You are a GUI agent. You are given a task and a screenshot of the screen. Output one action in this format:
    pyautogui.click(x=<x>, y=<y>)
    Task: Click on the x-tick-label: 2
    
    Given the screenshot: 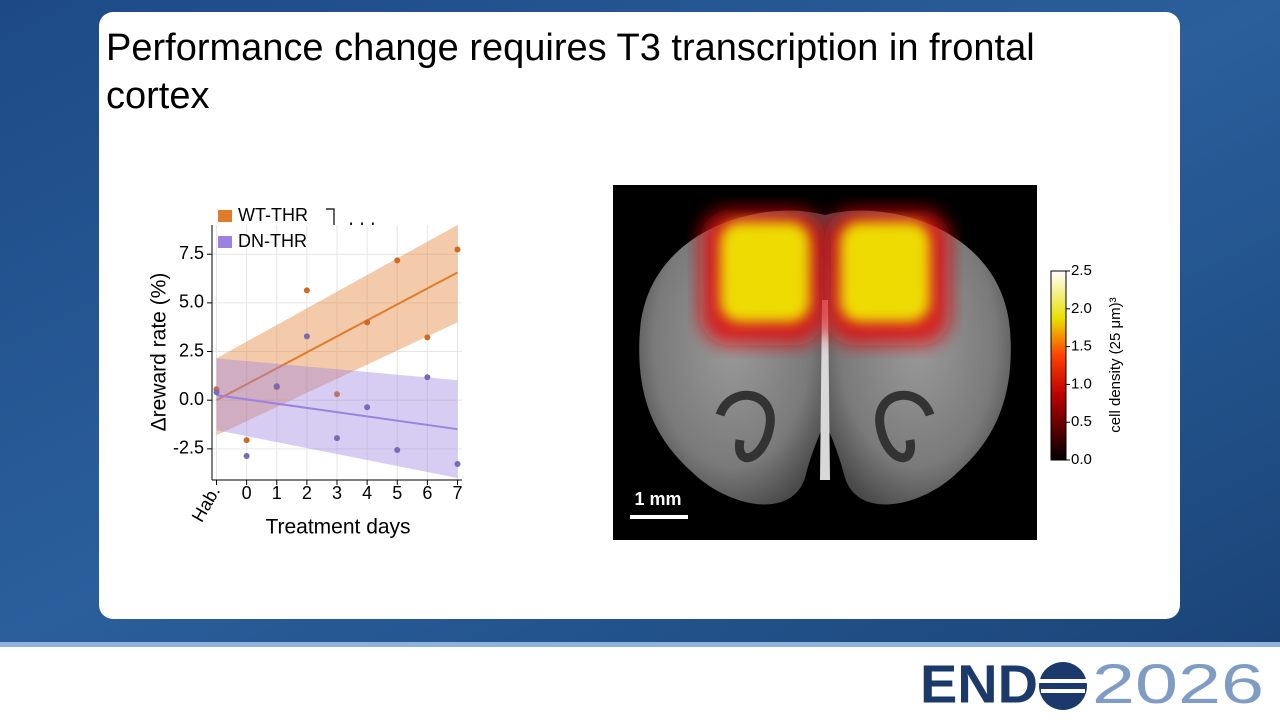 What is the action you would take?
    pyautogui.click(x=307, y=493)
    